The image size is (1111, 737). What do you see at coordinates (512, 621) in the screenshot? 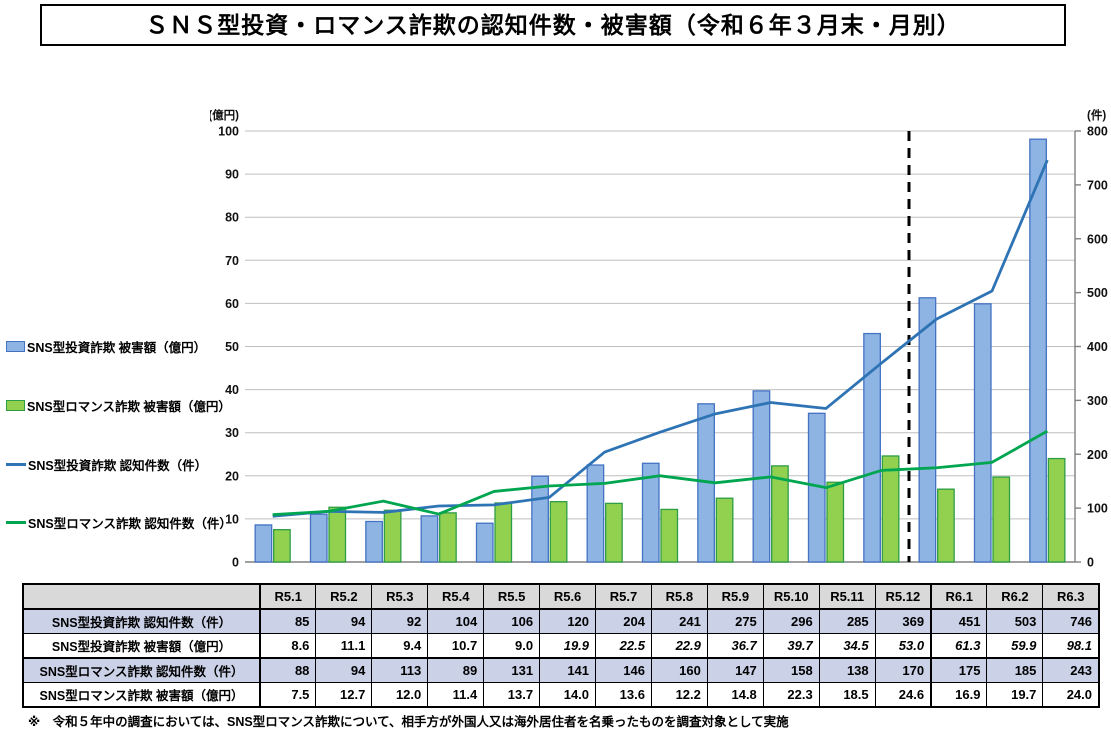
I see `table-cell: 106` at bounding box center [512, 621].